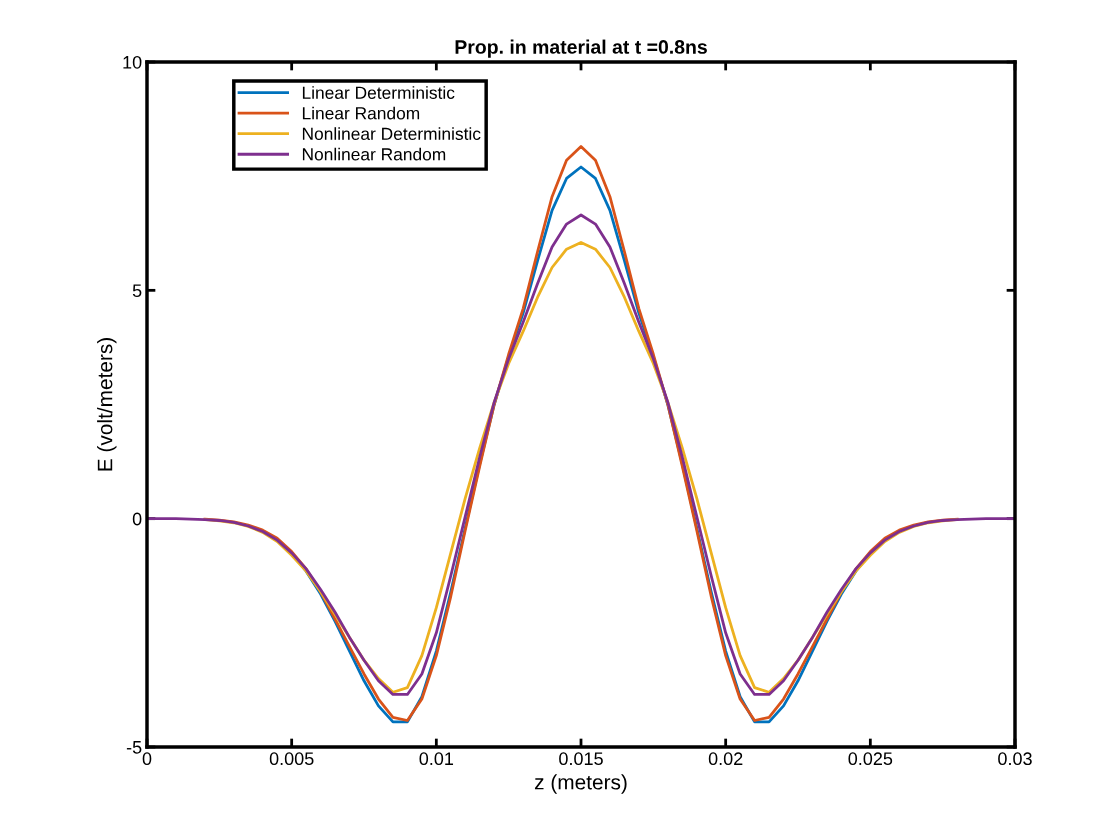 This screenshot has height=840, width=1120. I want to click on y-tick-label: 0, so click(137, 519).